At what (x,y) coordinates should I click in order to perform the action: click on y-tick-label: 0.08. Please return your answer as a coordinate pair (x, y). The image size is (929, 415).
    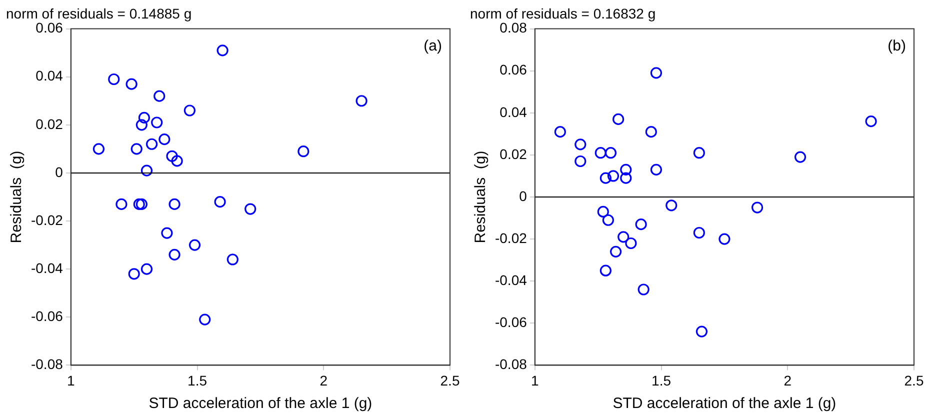
    Looking at the image, I should click on (514, 28).